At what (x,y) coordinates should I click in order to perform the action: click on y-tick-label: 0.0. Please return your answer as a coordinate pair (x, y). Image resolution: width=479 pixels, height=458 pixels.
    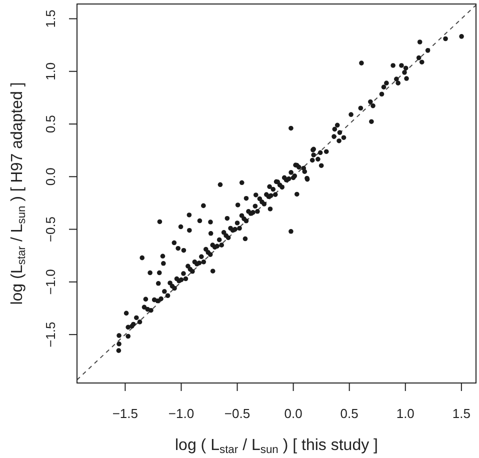
    Looking at the image, I should click on (50, 177).